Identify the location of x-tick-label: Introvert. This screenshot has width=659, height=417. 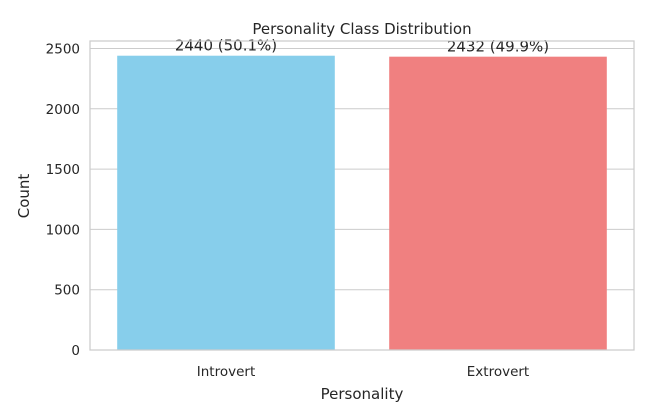
(226, 372).